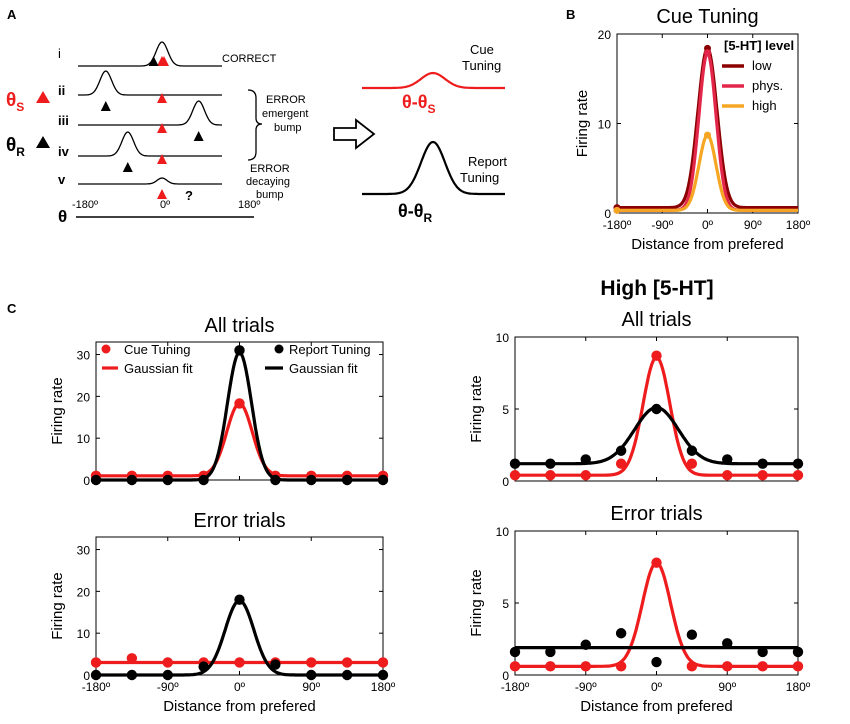 This screenshot has height=724, width=850. What do you see at coordinates (150, 113) in the screenshot?
I see `bump-curve-row-iii` at bounding box center [150, 113].